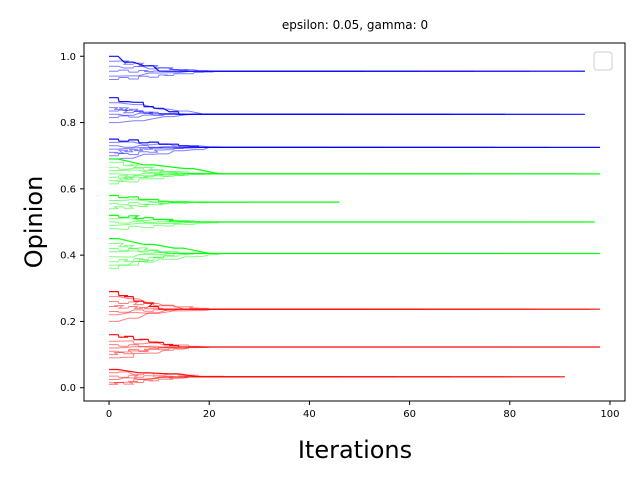 The width and height of the screenshot is (640, 480). Describe the element at coordinates (603, 61) in the screenshot. I see `legend-box` at that location.